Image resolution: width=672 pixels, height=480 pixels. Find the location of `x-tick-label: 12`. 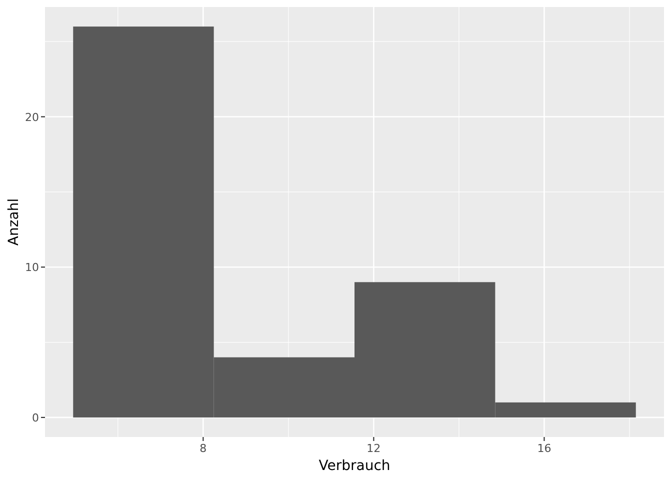

x-tick-label: 12 is located at coordinates (373, 448).